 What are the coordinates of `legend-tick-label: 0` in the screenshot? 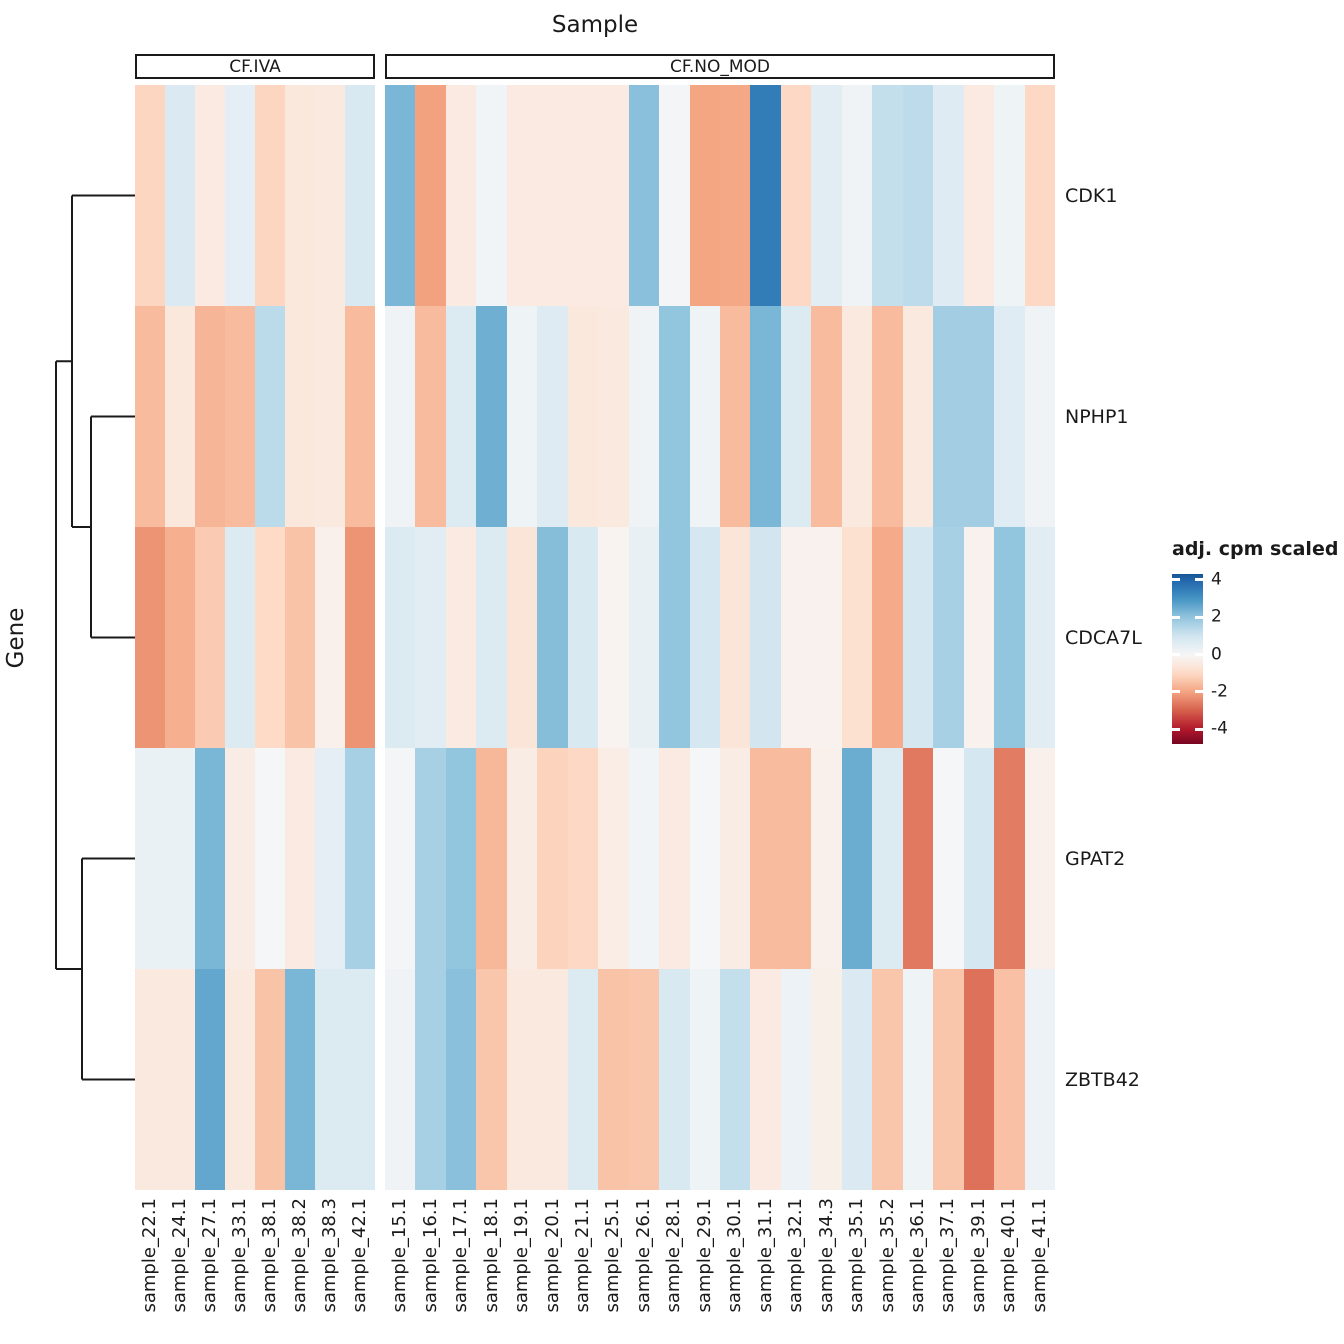 It's located at (1216, 654).